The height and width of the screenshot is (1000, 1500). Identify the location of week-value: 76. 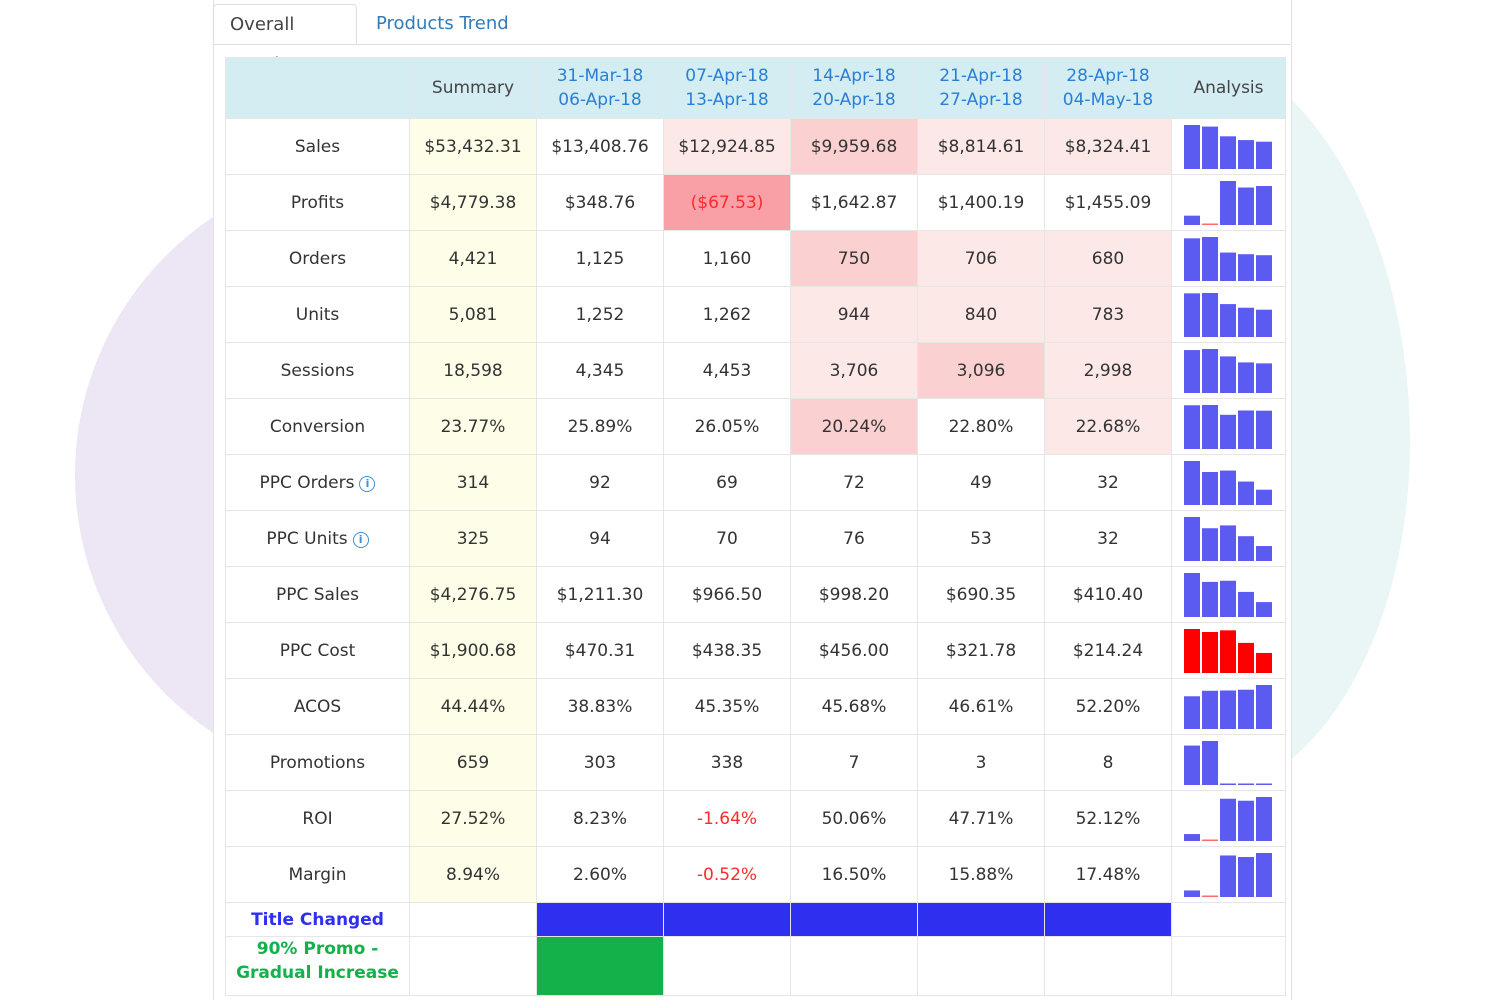
(854, 538).